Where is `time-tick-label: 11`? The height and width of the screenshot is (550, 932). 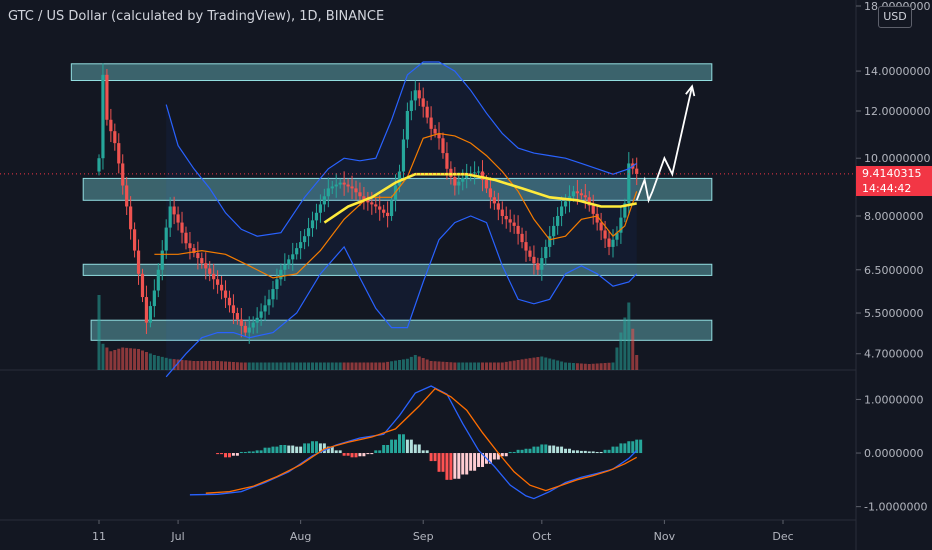
time-tick-label: 11 is located at coordinates (99, 536).